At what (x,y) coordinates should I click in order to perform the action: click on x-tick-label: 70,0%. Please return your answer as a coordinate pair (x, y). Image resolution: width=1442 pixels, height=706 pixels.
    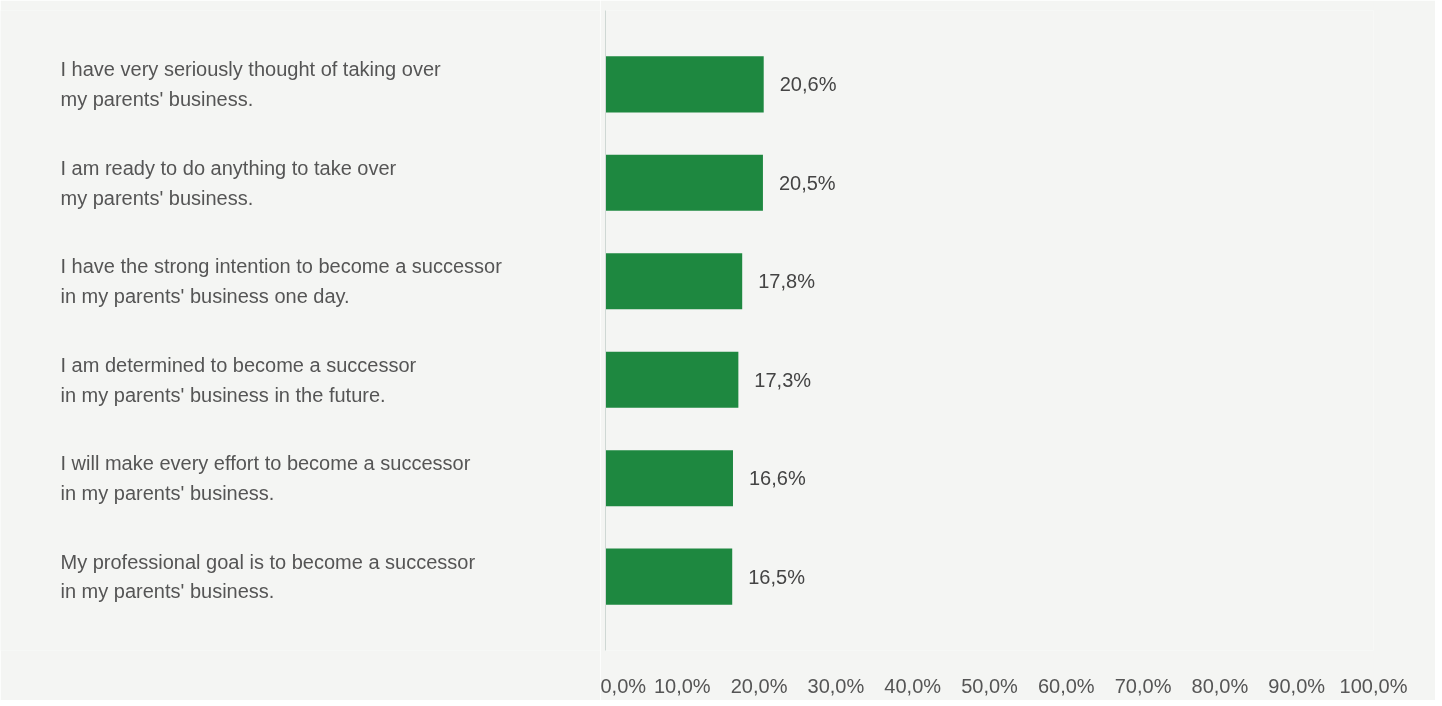
    Looking at the image, I should click on (1143, 685).